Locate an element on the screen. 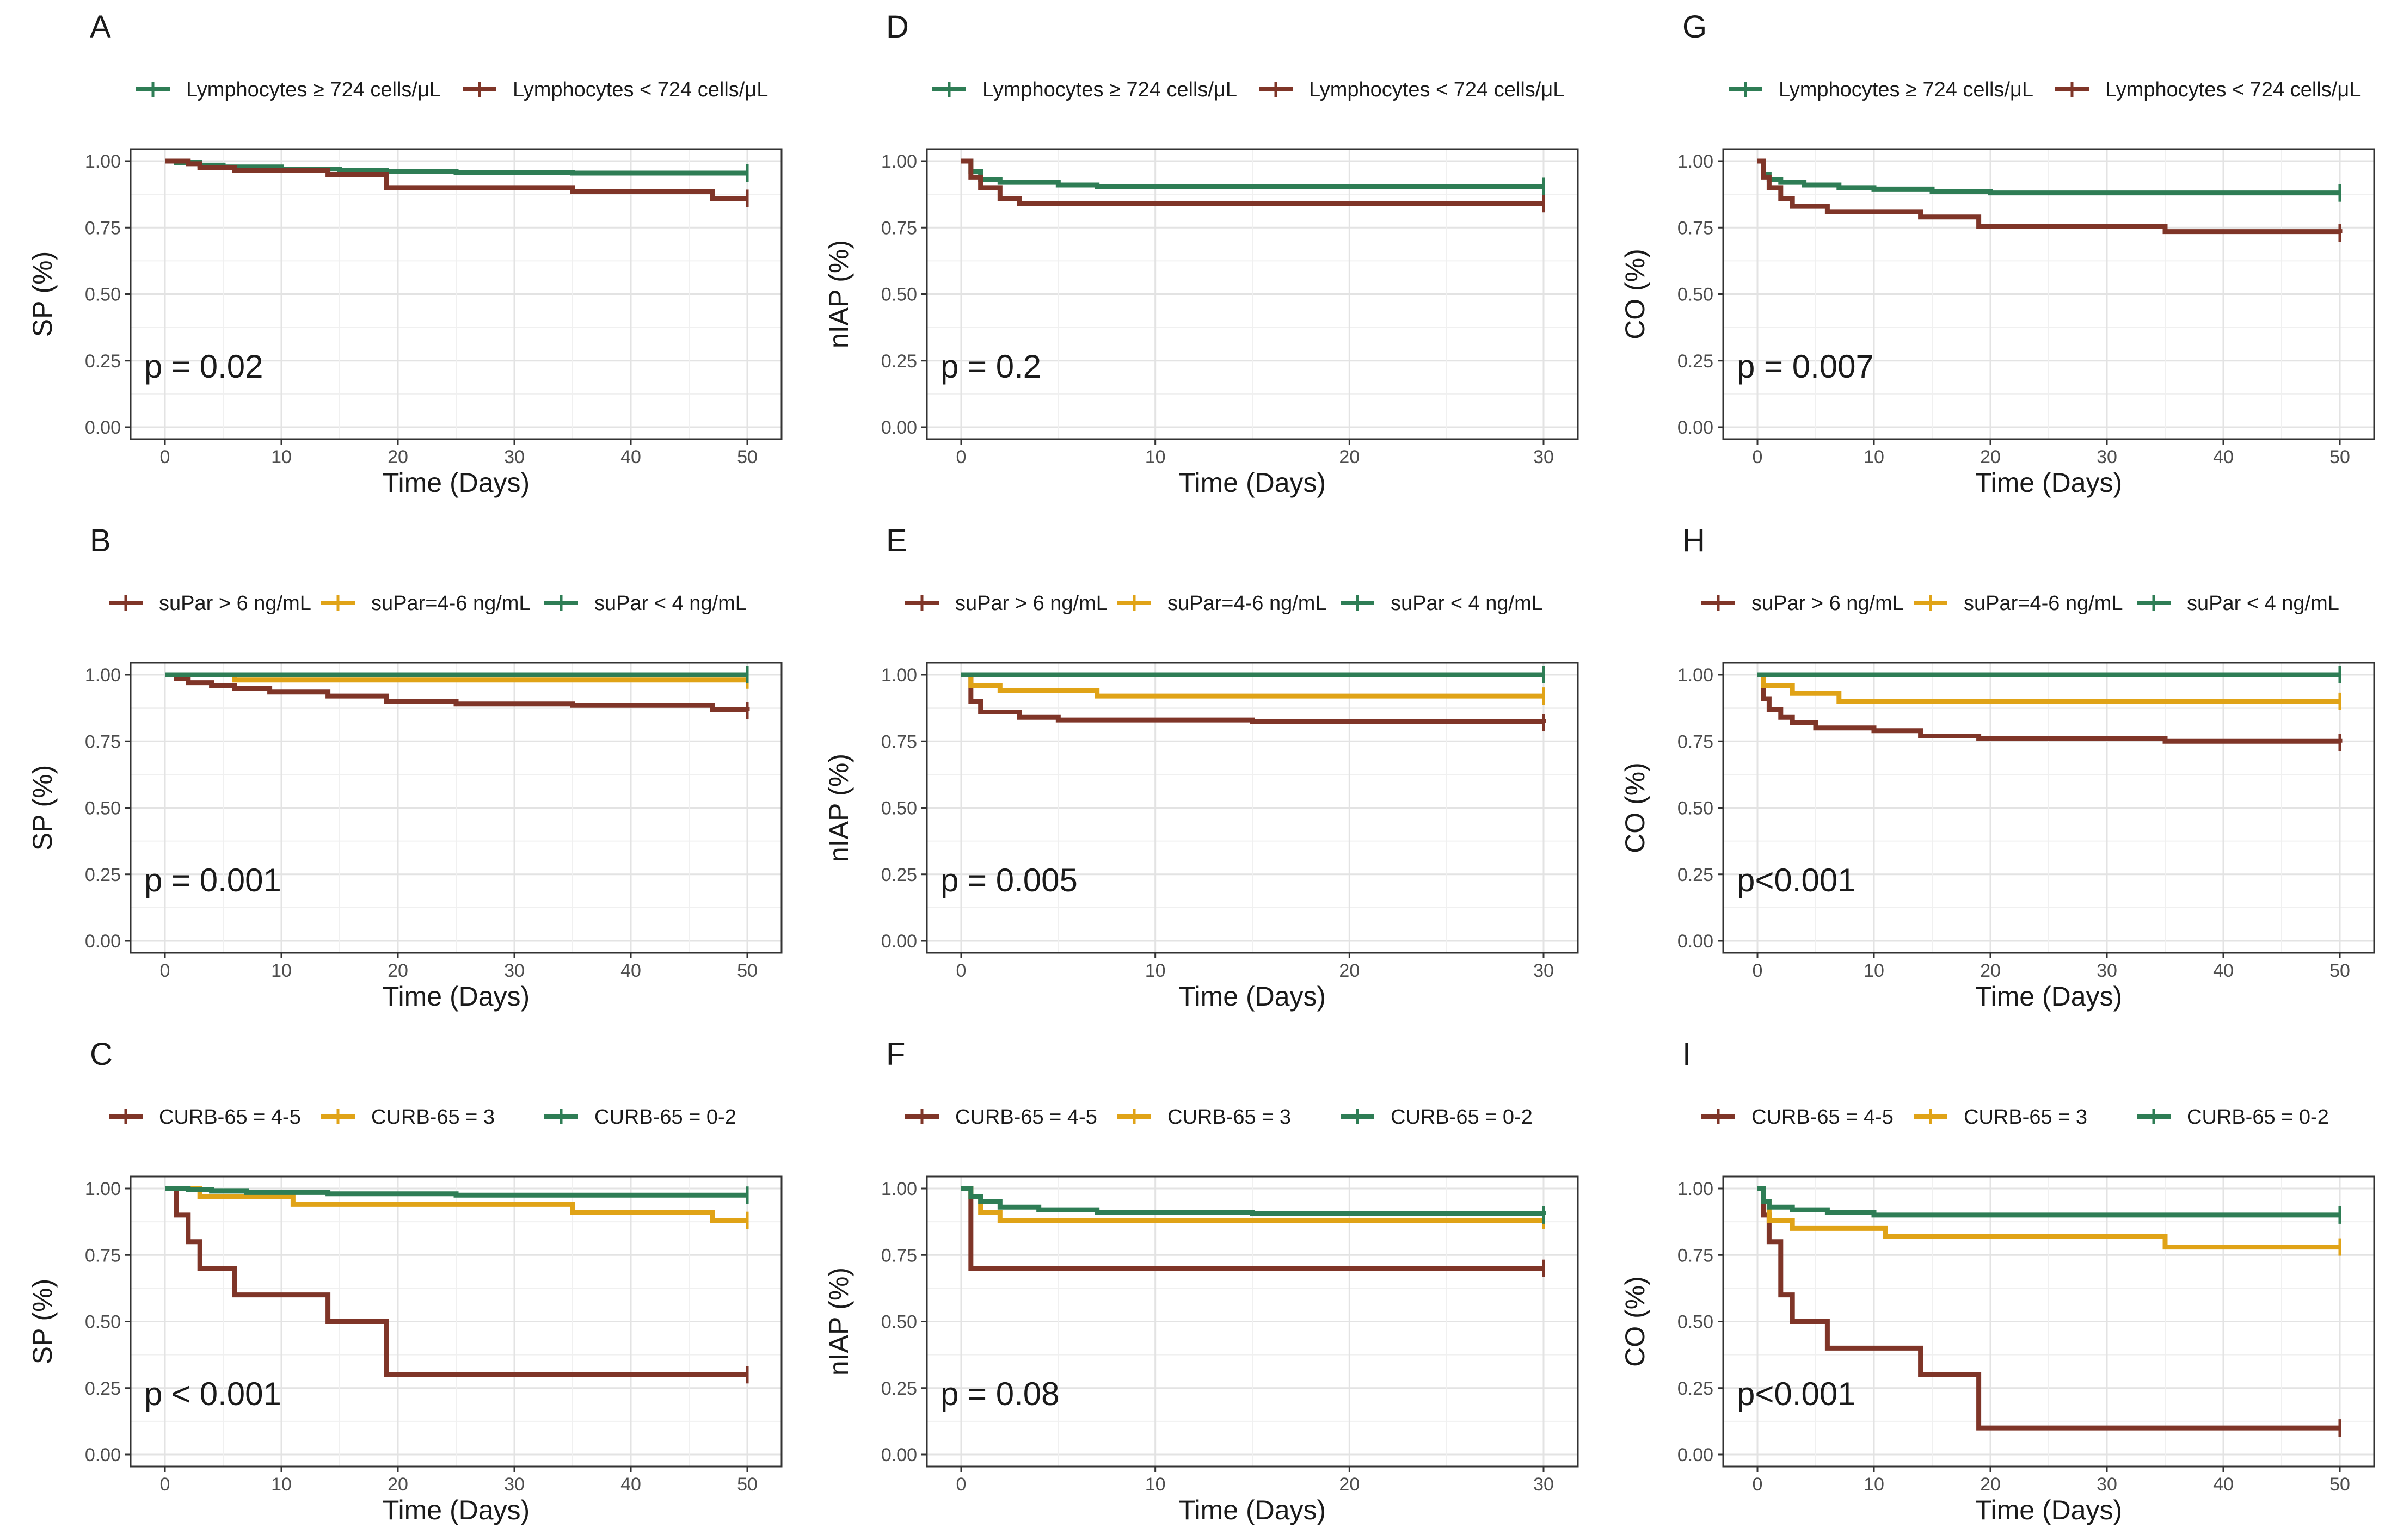 The height and width of the screenshot is (1540, 2385). panel-i-letter: I is located at coordinates (1686, 1054).